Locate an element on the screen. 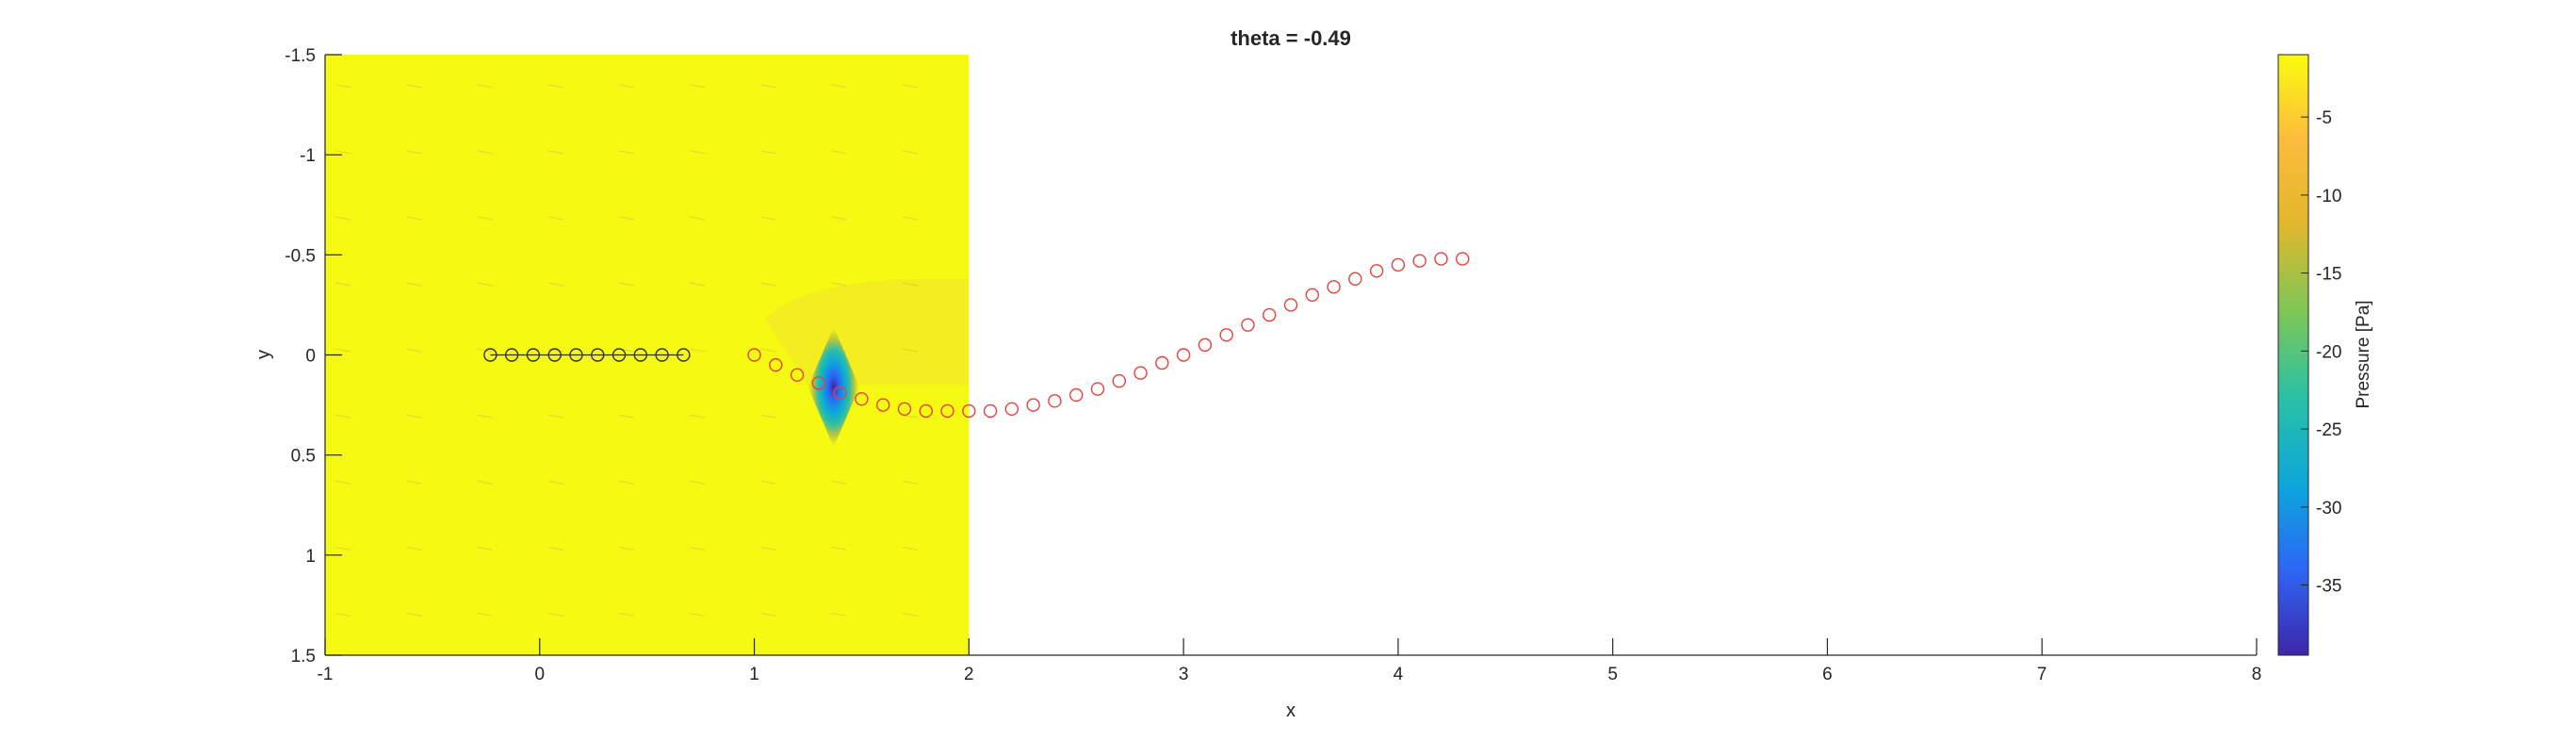 The width and height of the screenshot is (2576, 741). colorbar: -5 -10 -15 -20 -25 -30 -35 Pressure [Pa] is located at coordinates (2325, 355).